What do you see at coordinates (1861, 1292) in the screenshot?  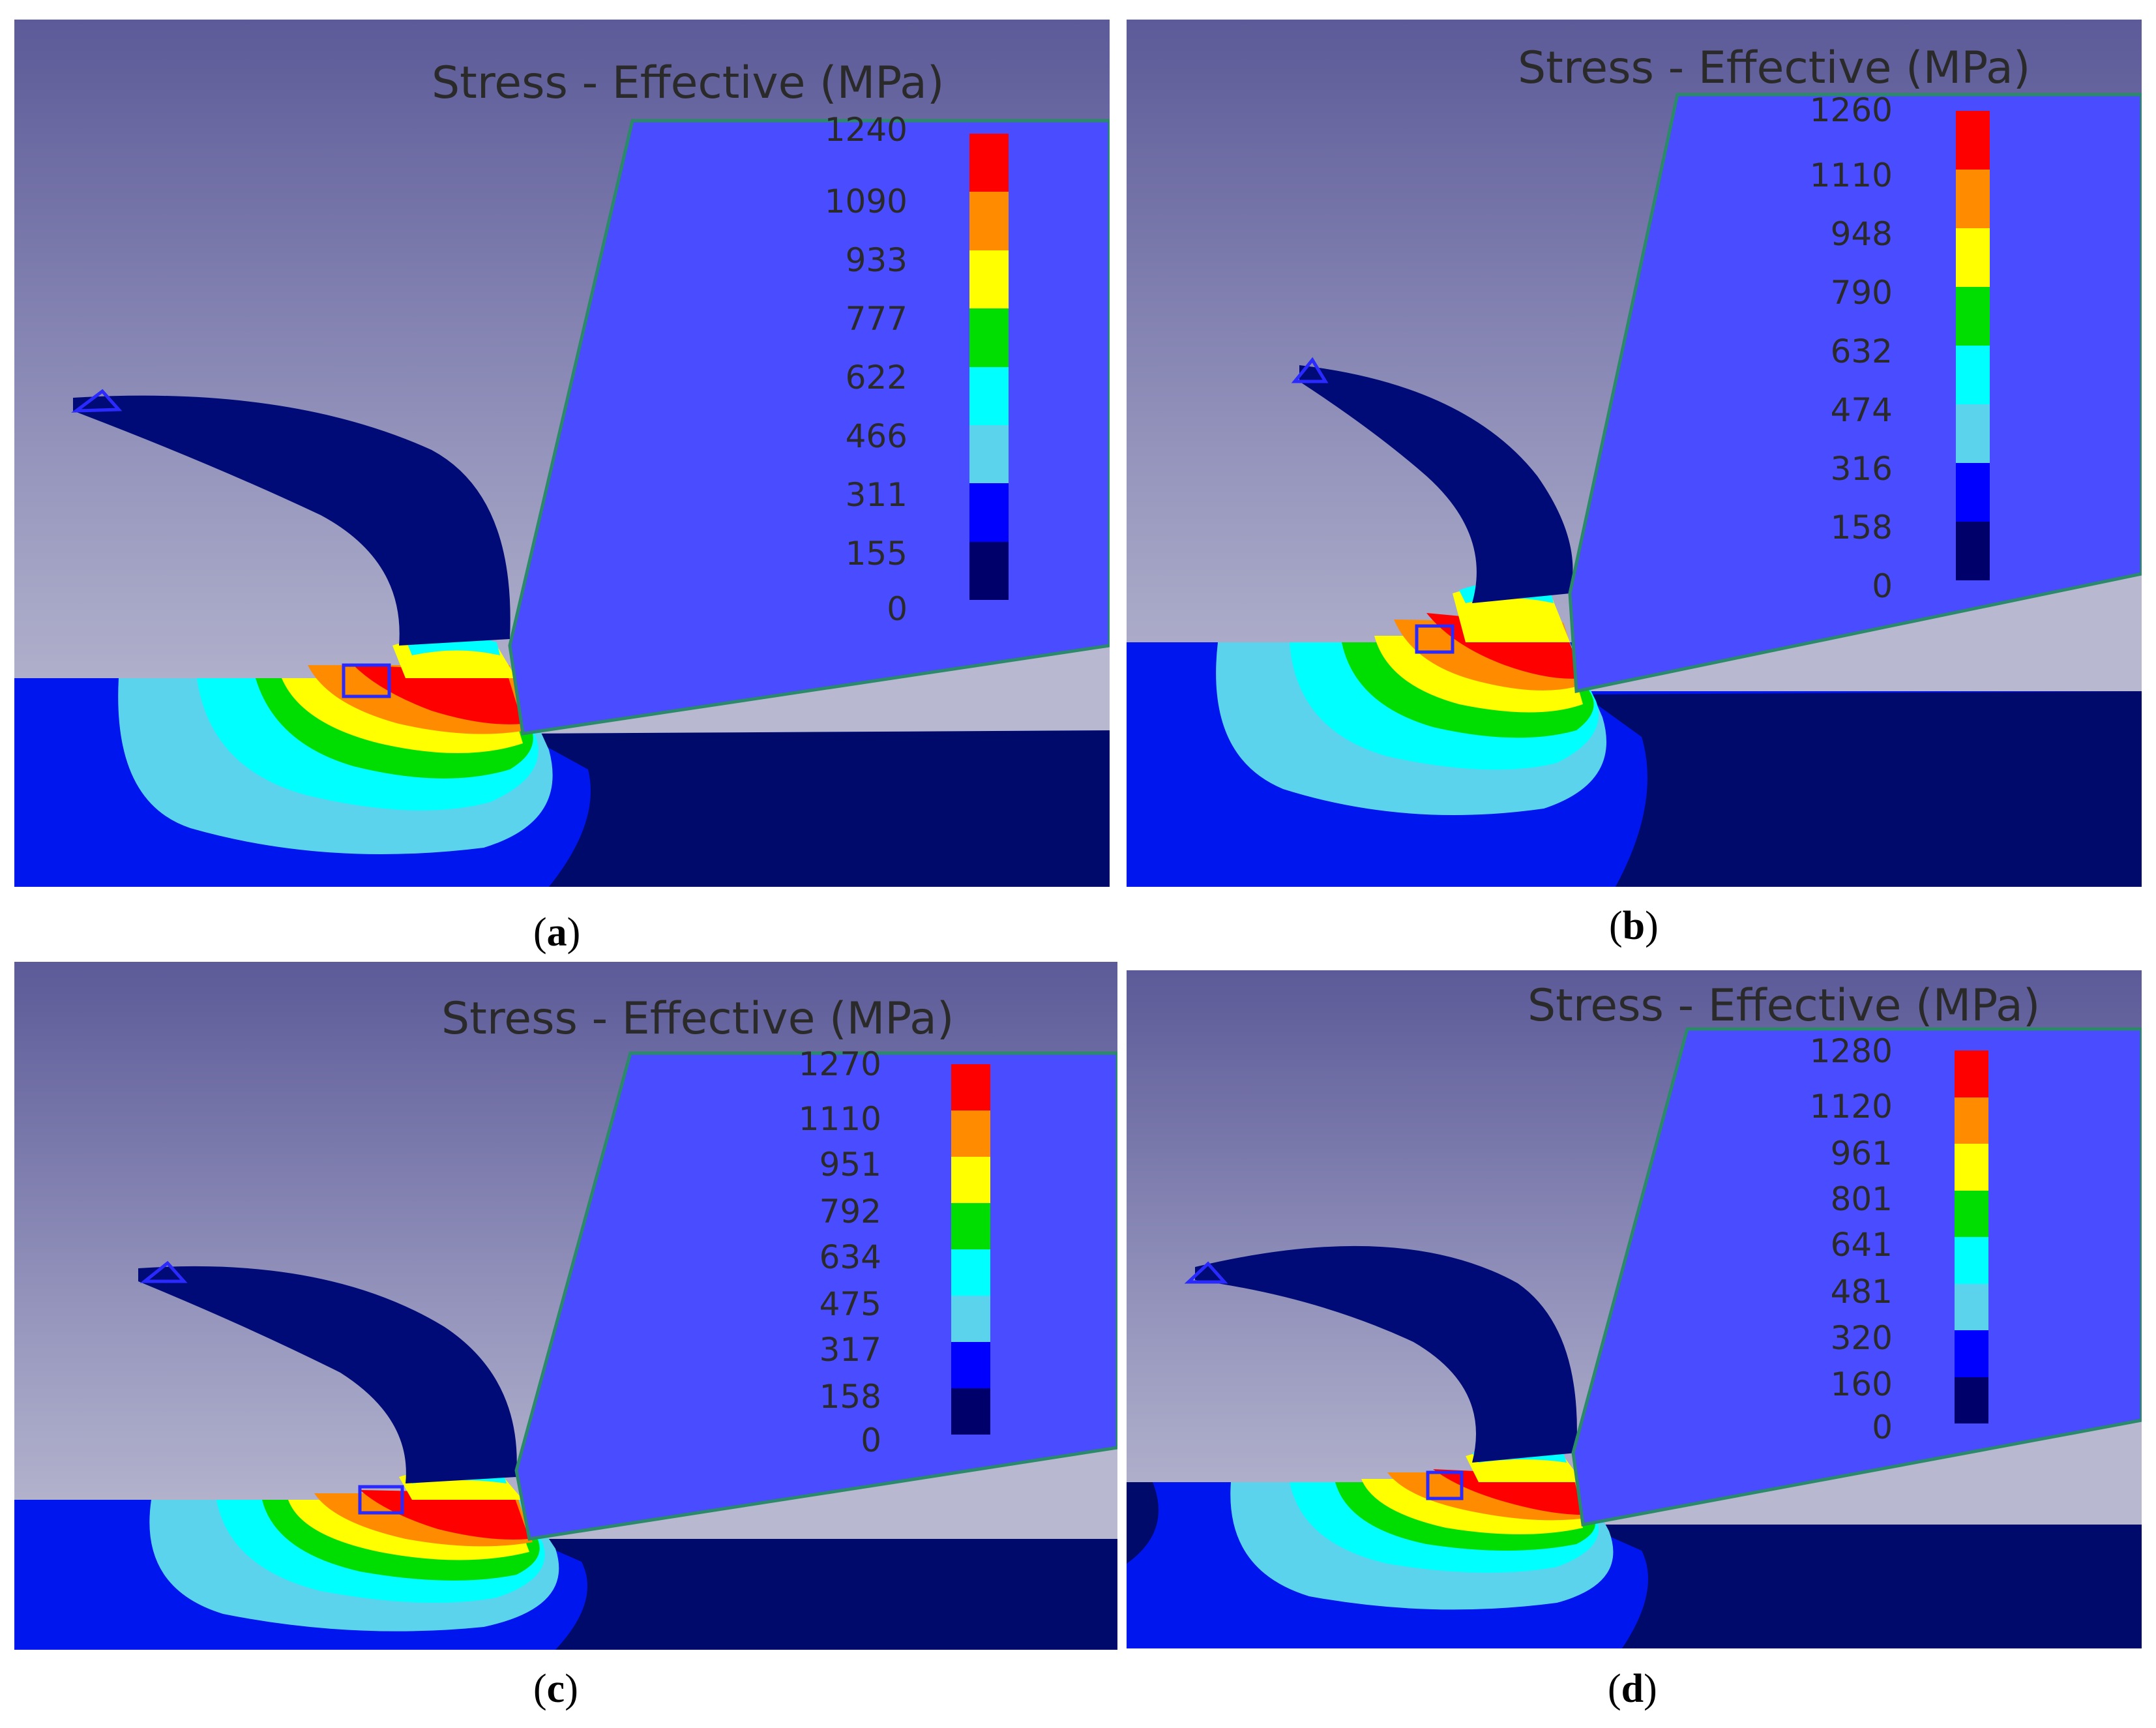 I see `colorbar-tick: 481` at bounding box center [1861, 1292].